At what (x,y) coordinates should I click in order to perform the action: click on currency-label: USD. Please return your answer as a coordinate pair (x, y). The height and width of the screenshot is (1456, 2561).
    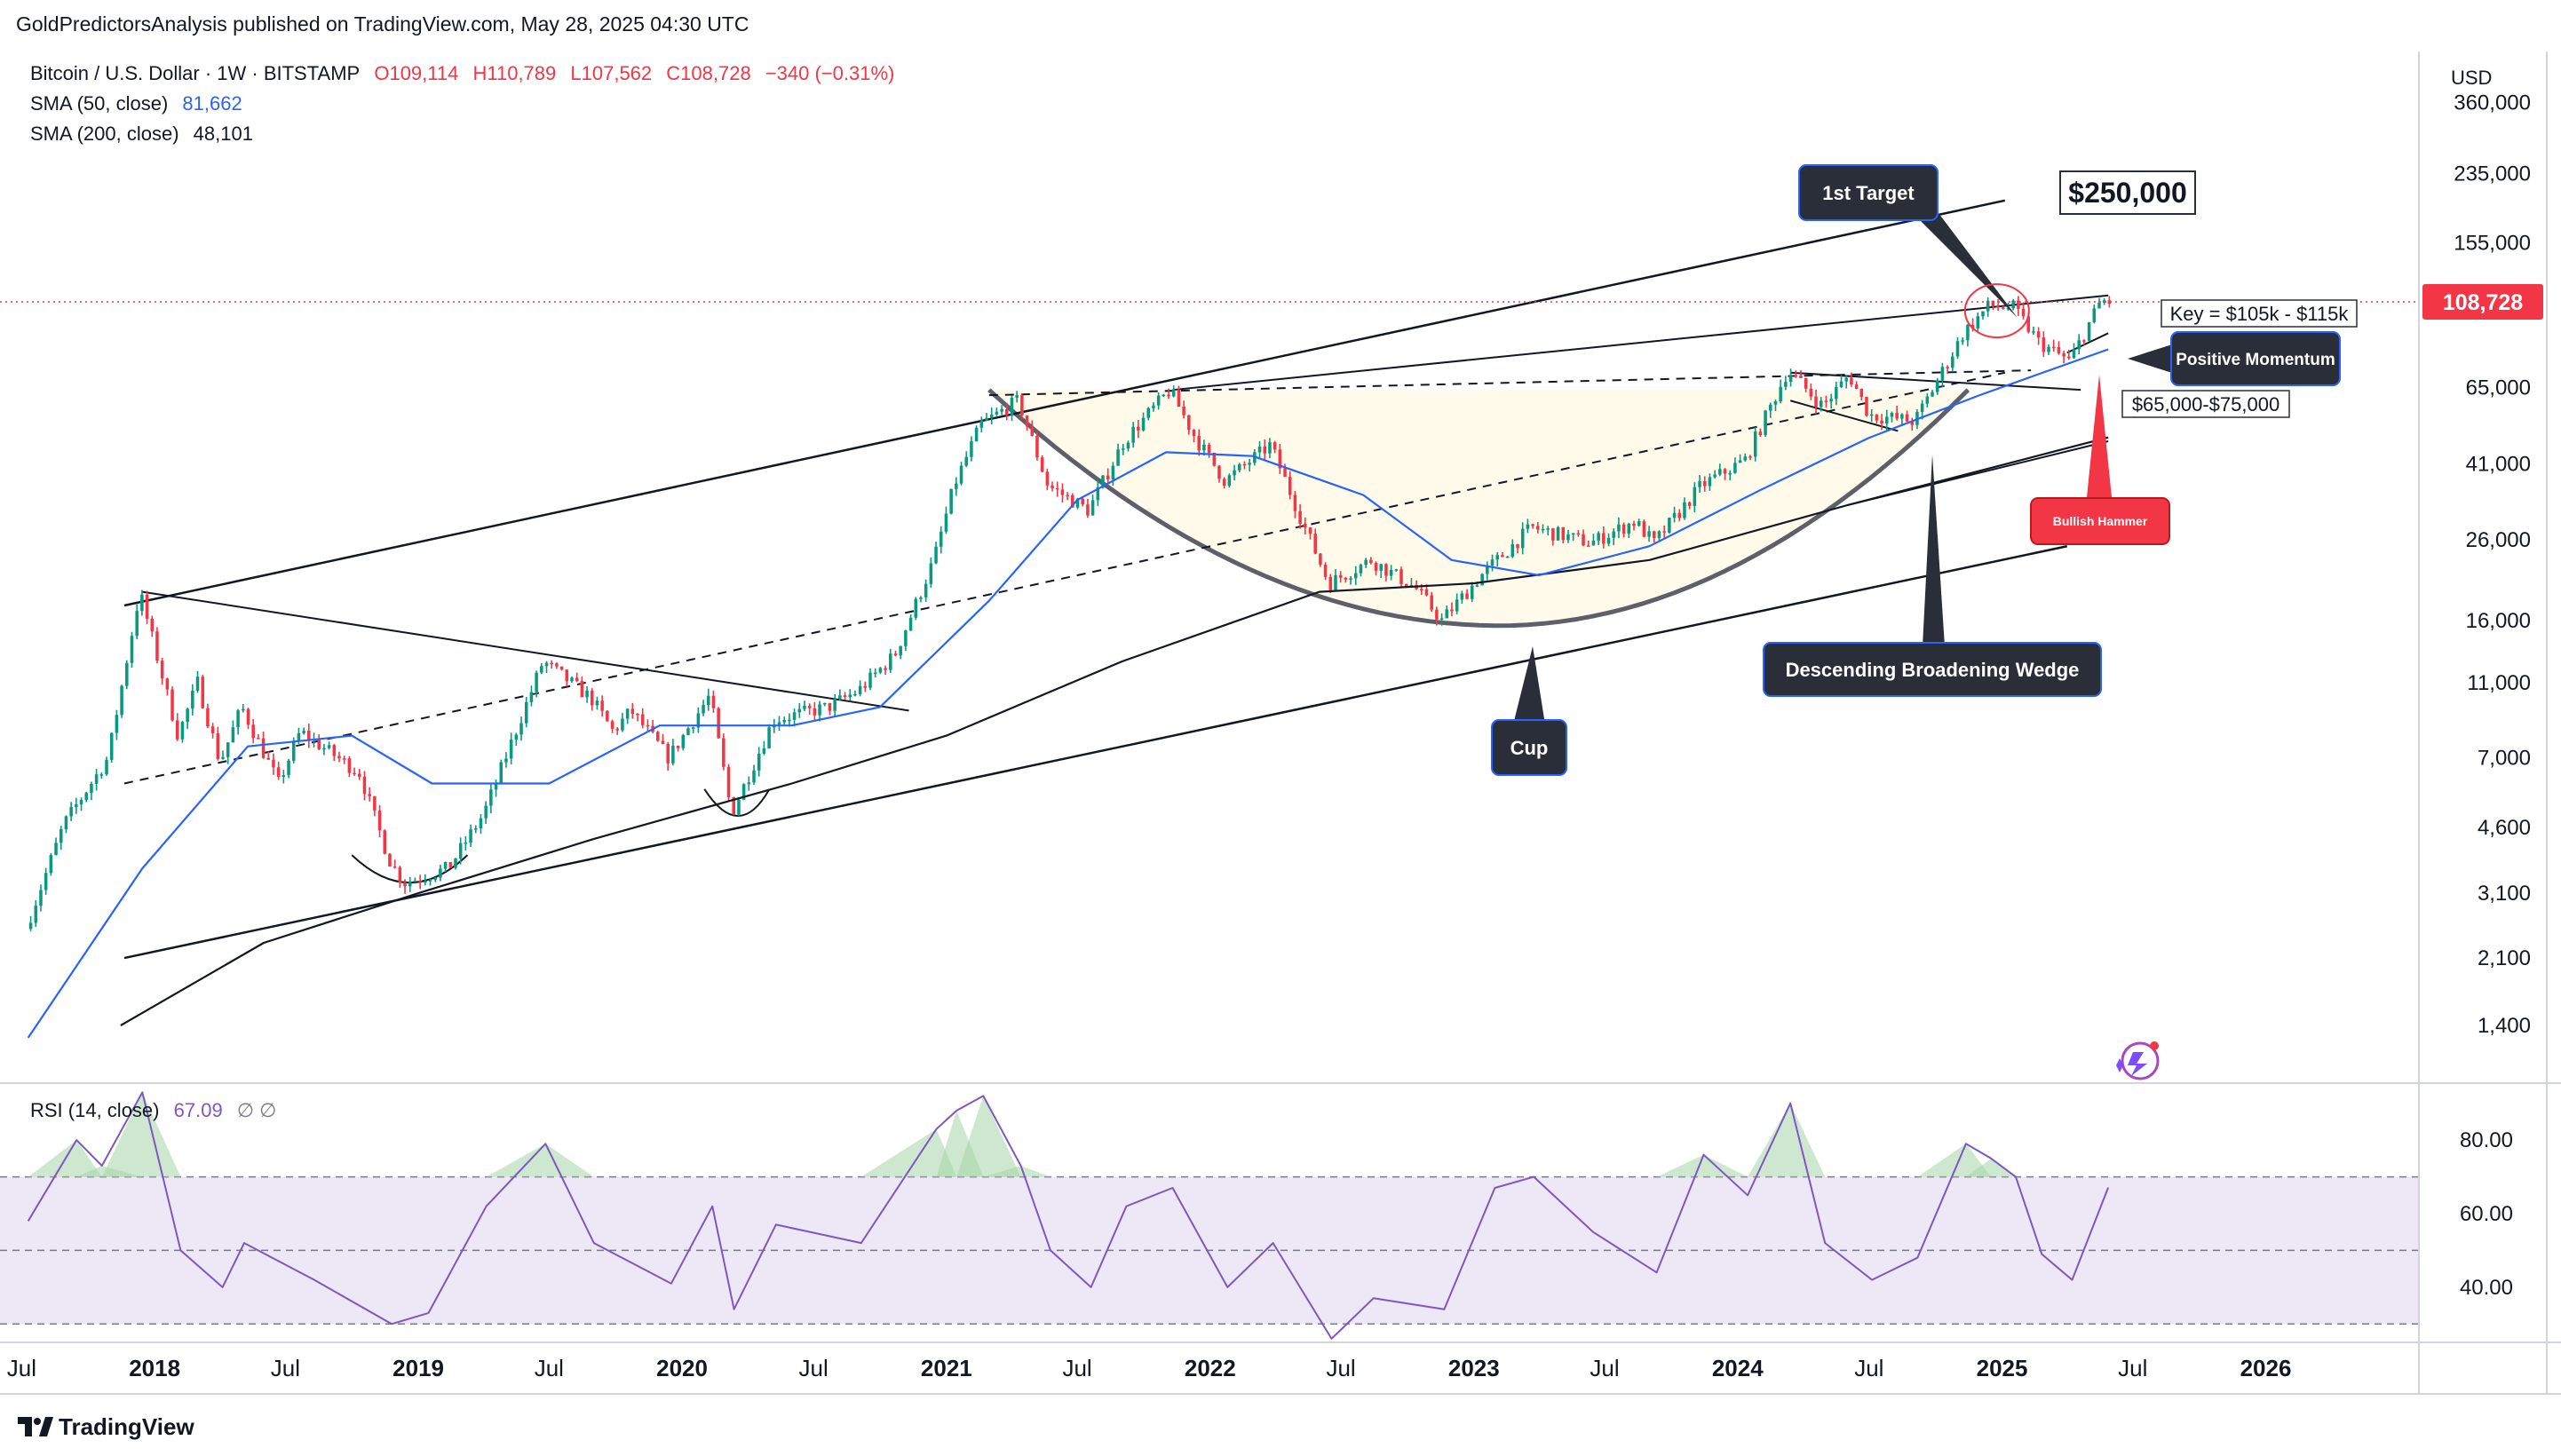
    Looking at the image, I should click on (2471, 78).